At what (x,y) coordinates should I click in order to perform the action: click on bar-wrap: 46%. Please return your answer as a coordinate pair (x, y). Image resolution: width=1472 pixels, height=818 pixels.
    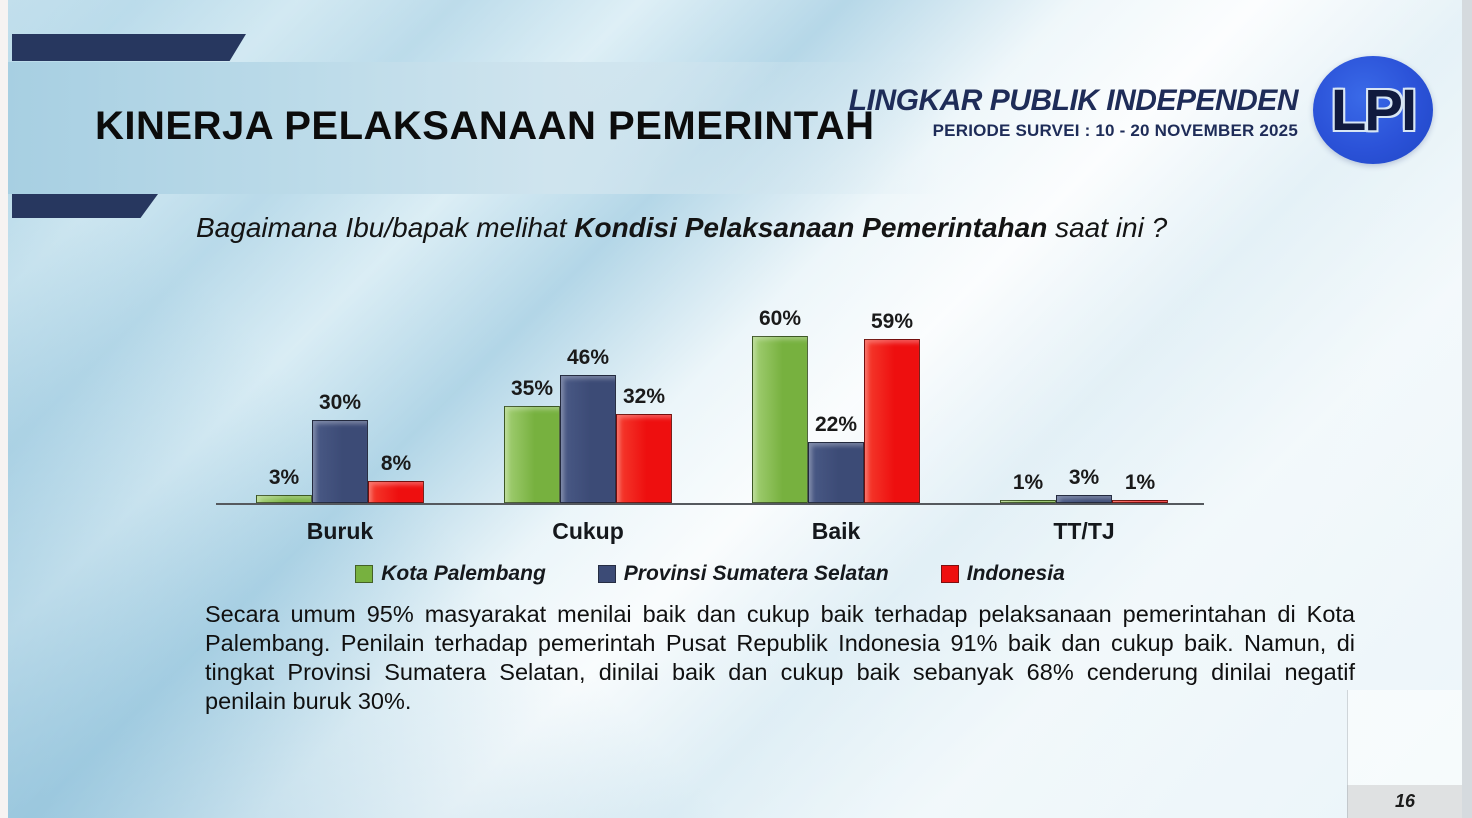
    Looking at the image, I should click on (588, 424).